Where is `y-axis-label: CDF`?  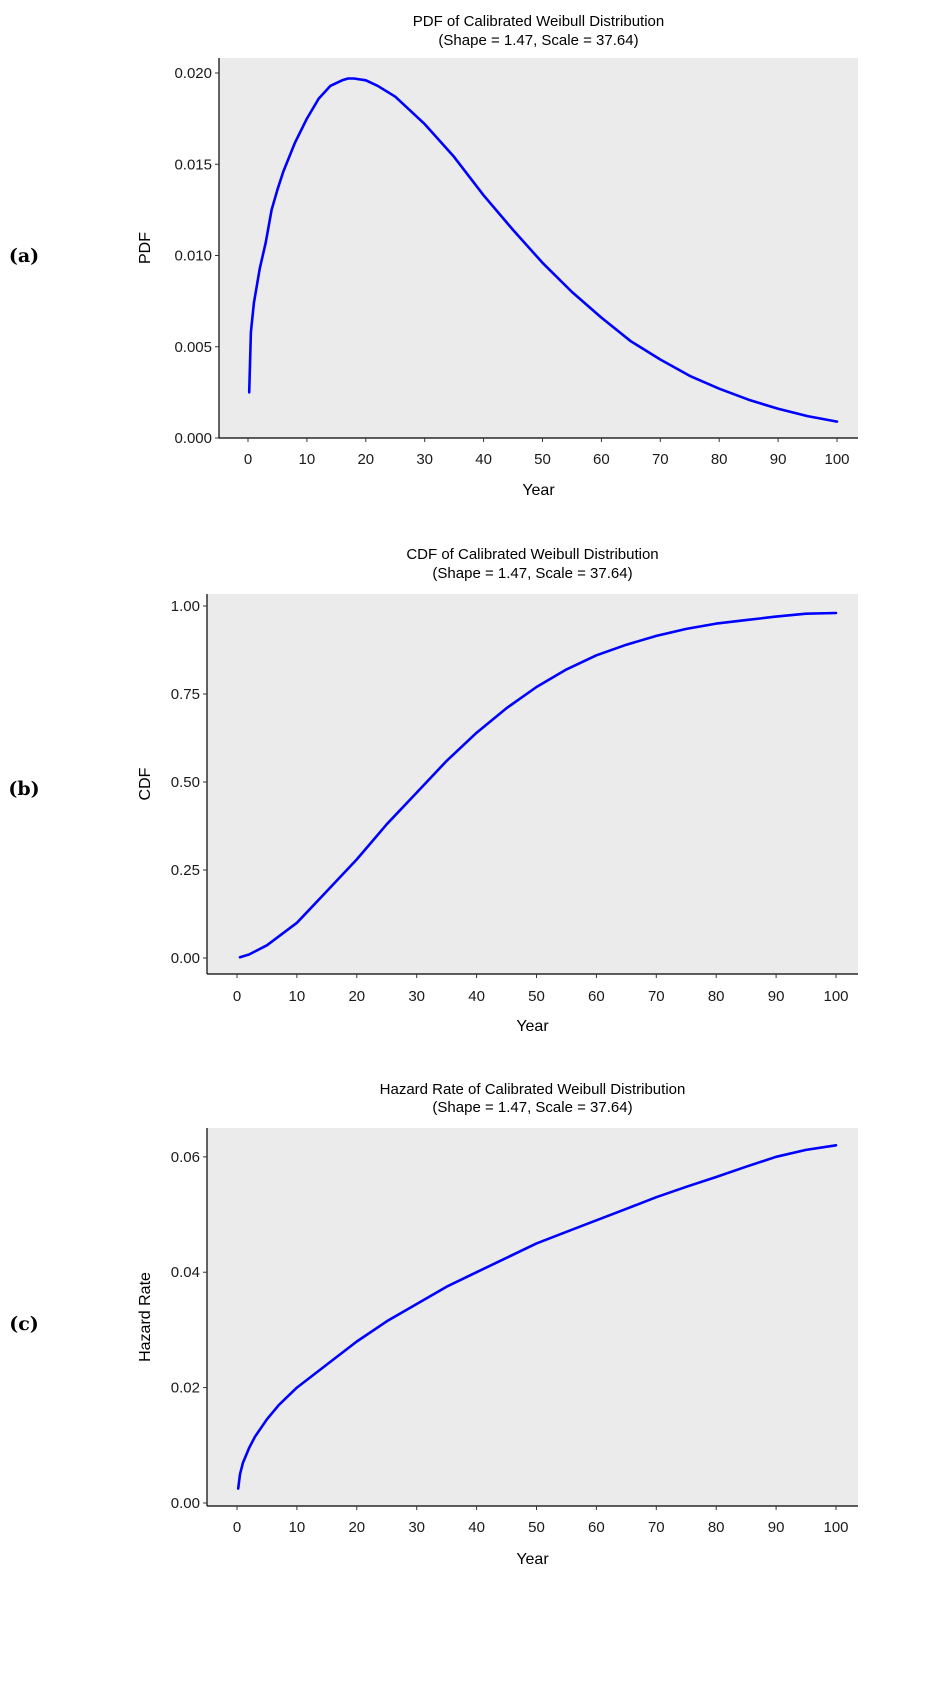
y-axis-label: CDF is located at coordinates (145, 783).